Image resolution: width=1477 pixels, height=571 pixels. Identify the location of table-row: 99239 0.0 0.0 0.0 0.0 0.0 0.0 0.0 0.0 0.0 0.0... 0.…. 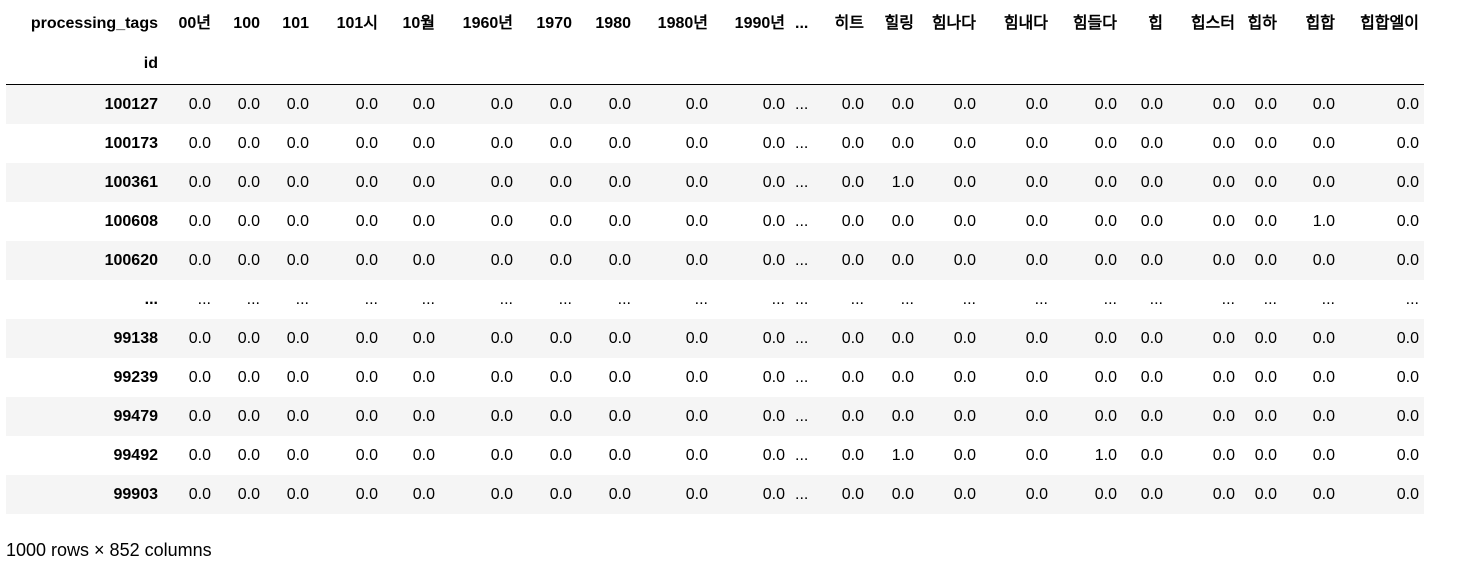
(715, 377).